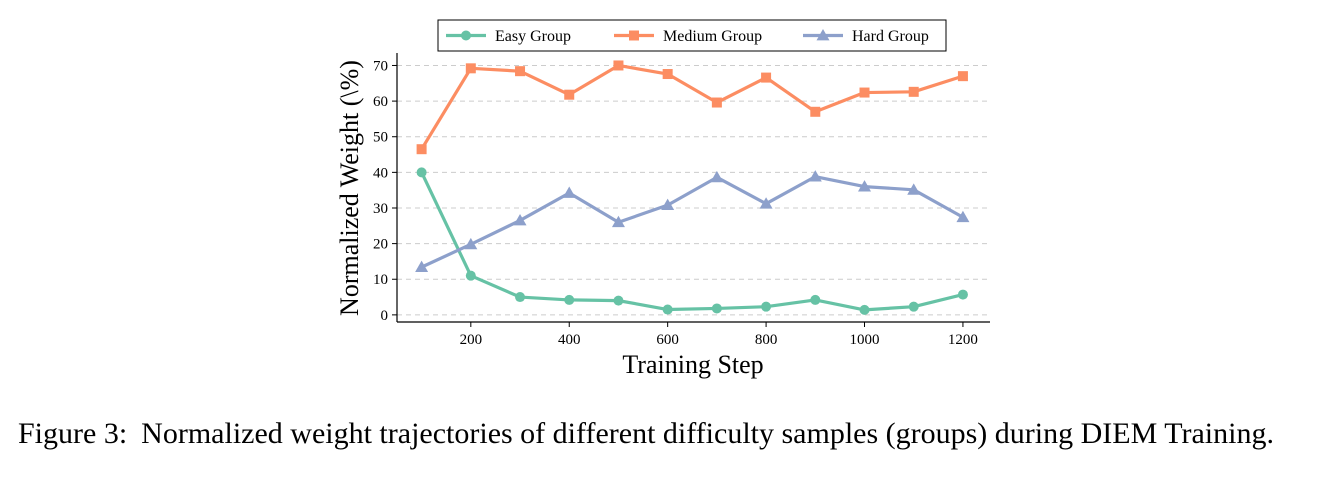 The width and height of the screenshot is (1328, 503). What do you see at coordinates (963, 340) in the screenshot?
I see `x-tick-label: 1200` at bounding box center [963, 340].